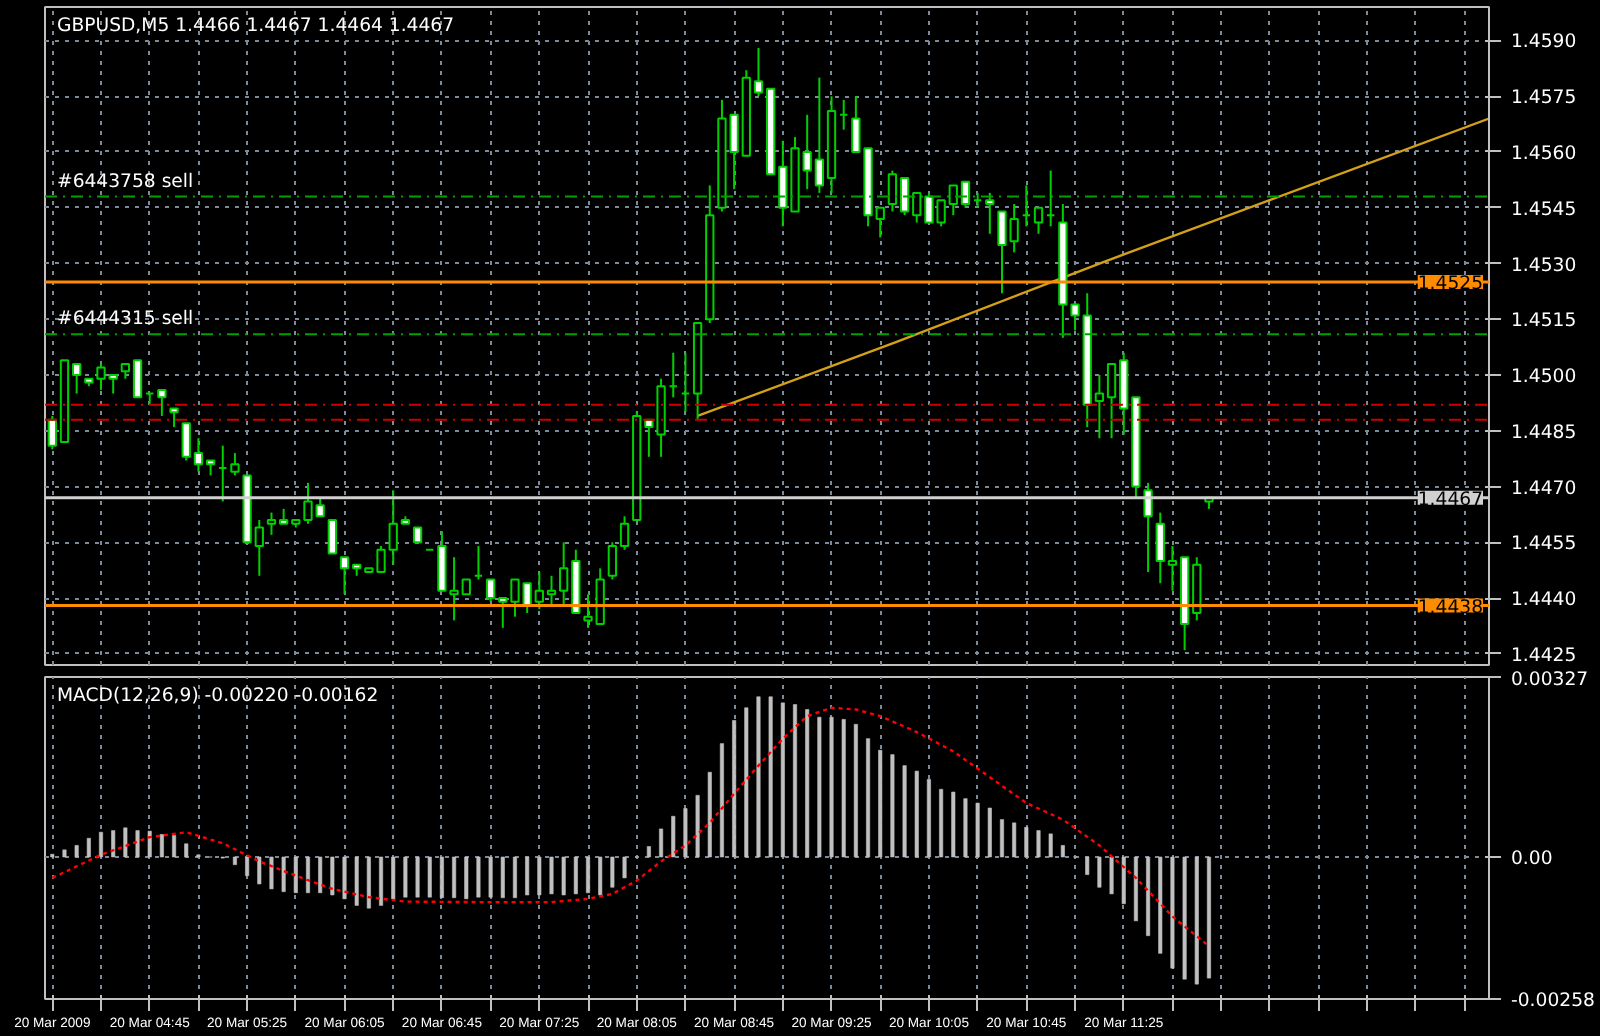  I want to click on y-tick-label: 1.4455, so click(1544, 544).